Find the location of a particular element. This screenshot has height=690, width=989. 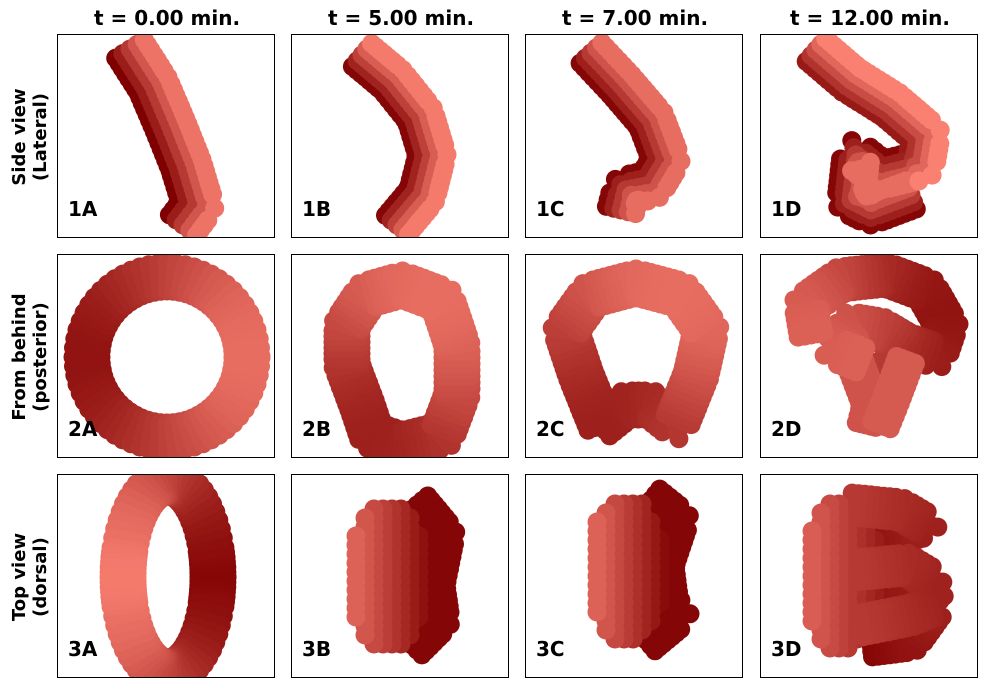

row-label-top-view-line2: (dorsal) is located at coordinates (40, 577).